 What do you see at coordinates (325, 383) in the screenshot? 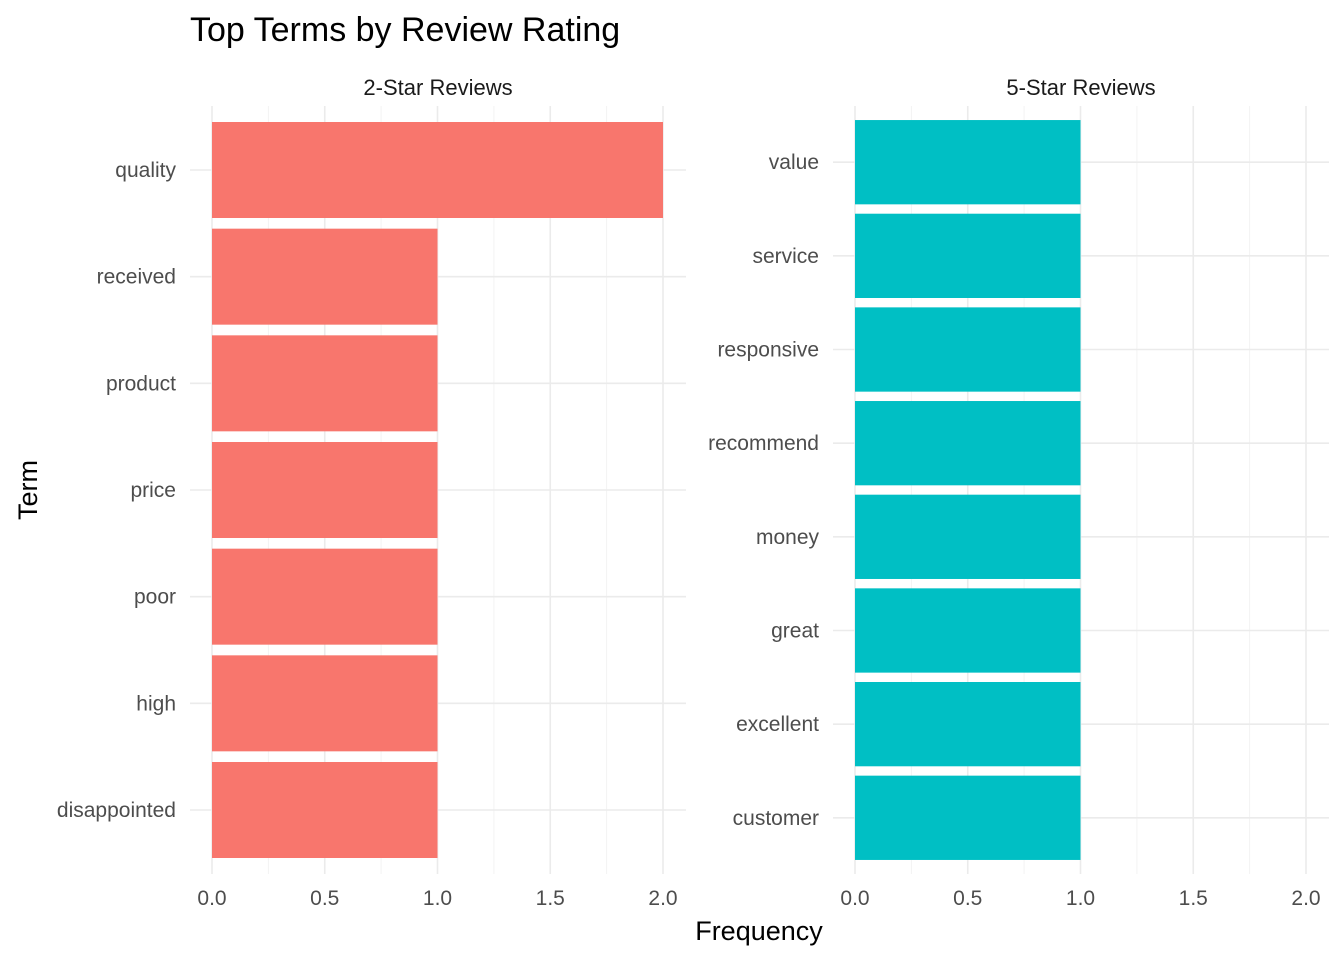
I see `bar-product` at bounding box center [325, 383].